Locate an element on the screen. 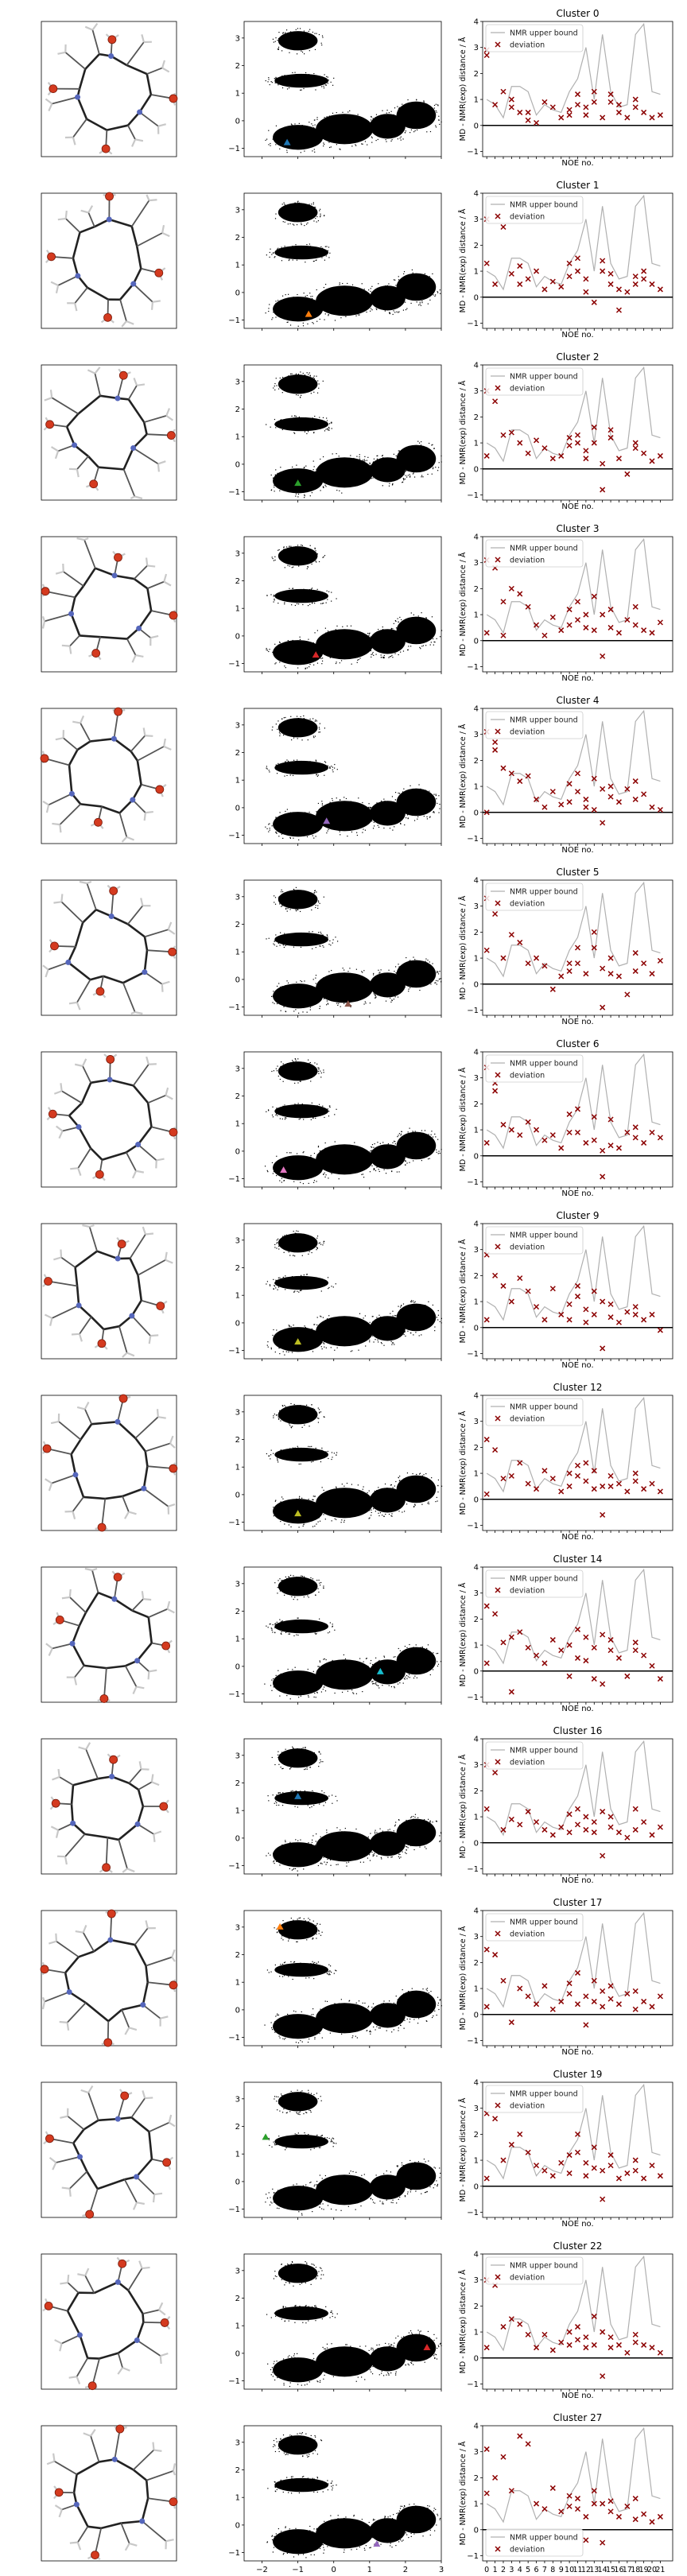 This screenshot has height=2576, width=687. molecule-panel is located at coordinates (109, 1463).